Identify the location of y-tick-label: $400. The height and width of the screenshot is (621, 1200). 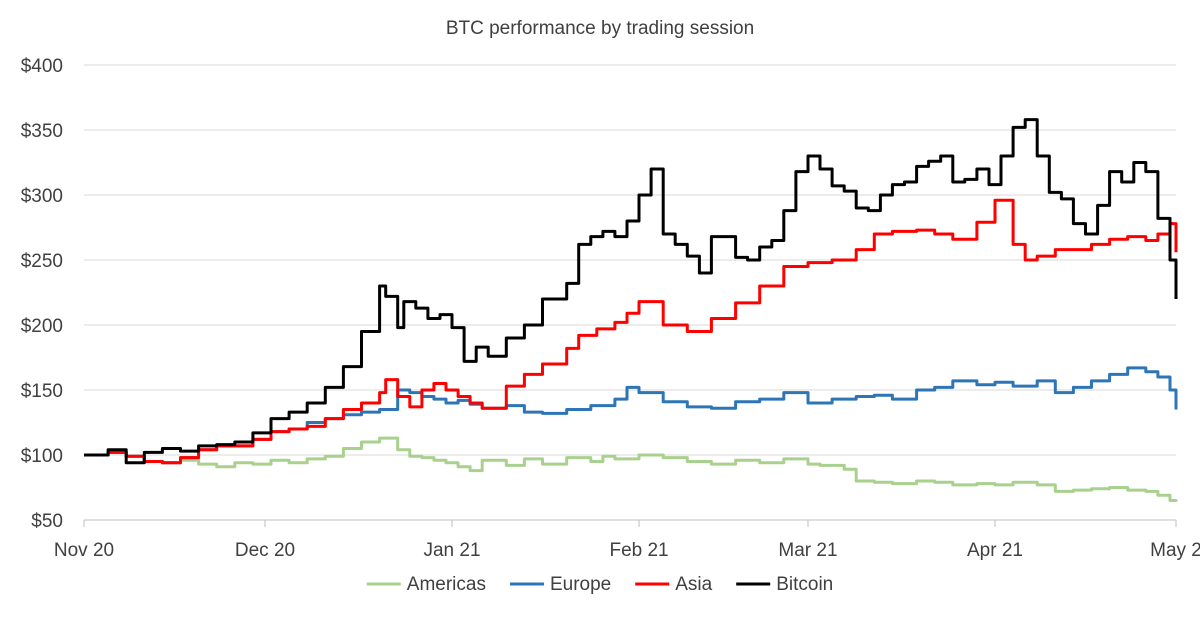
(42, 66).